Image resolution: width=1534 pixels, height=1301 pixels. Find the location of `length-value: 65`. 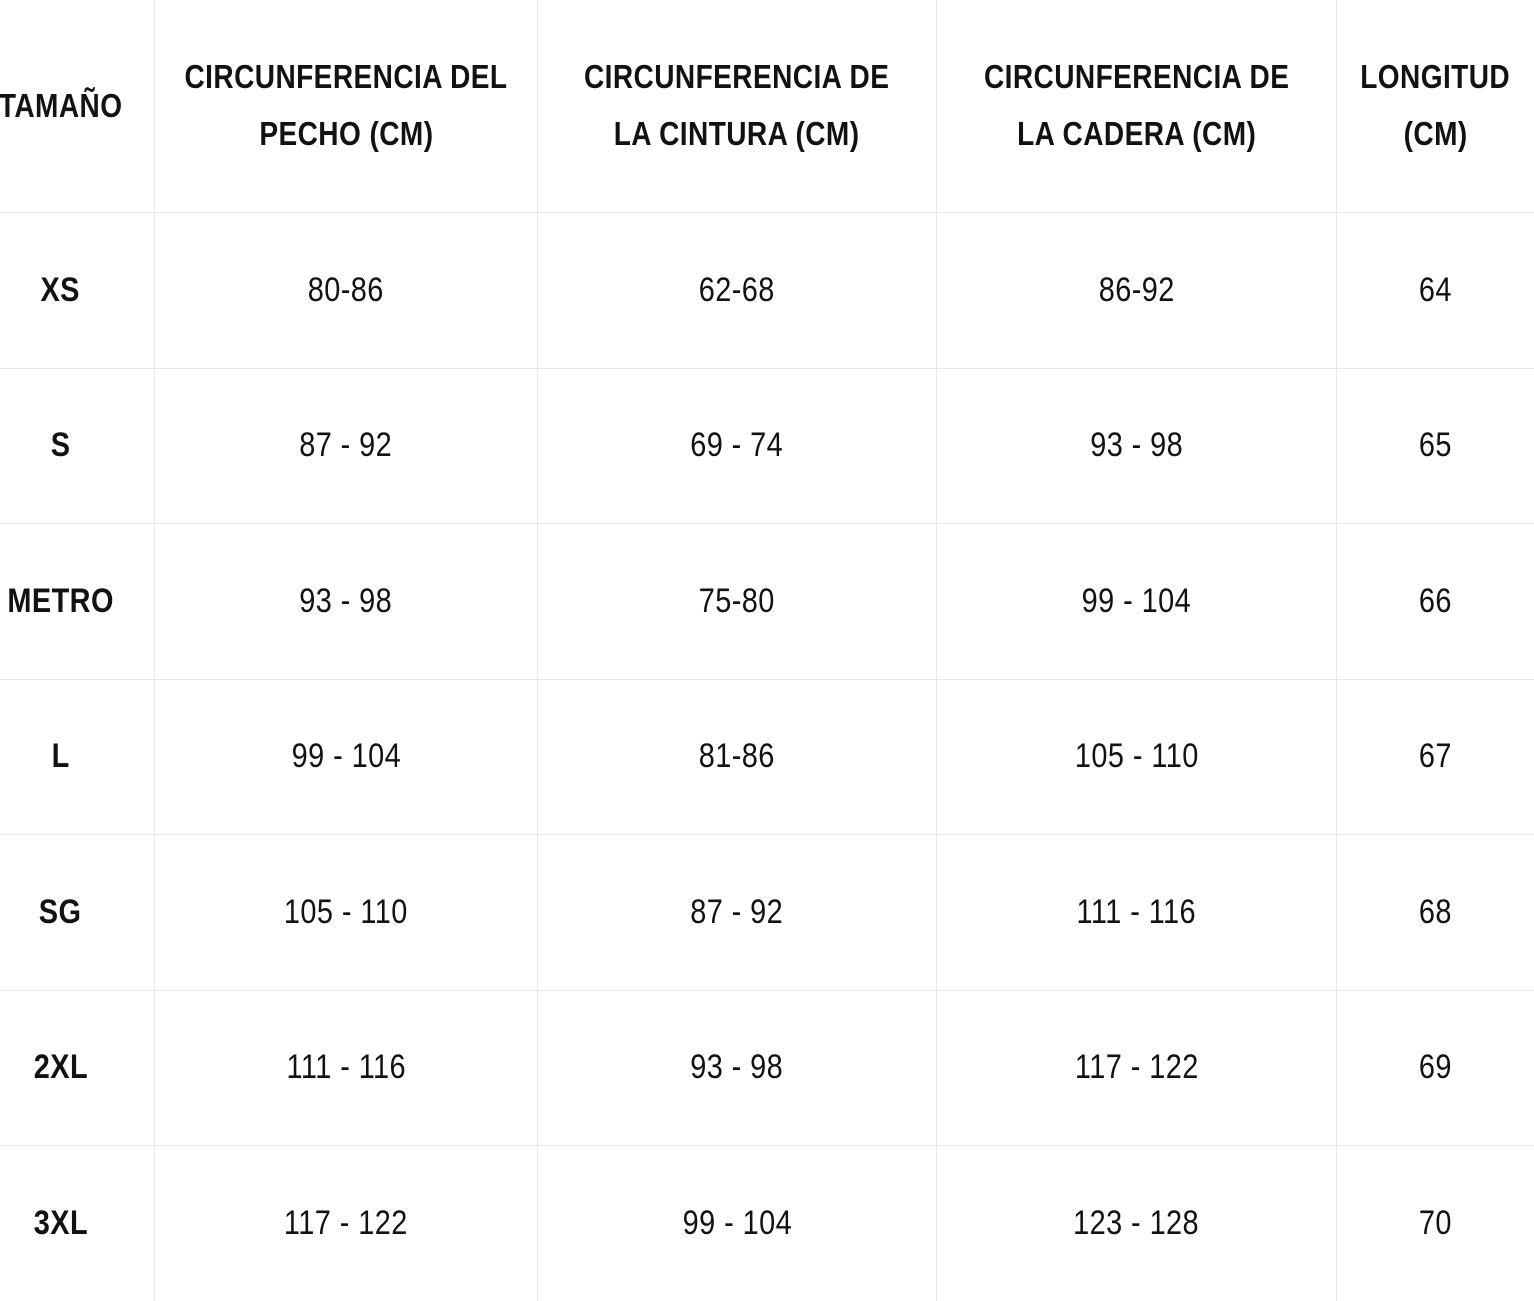

length-value: 65 is located at coordinates (1435, 445).